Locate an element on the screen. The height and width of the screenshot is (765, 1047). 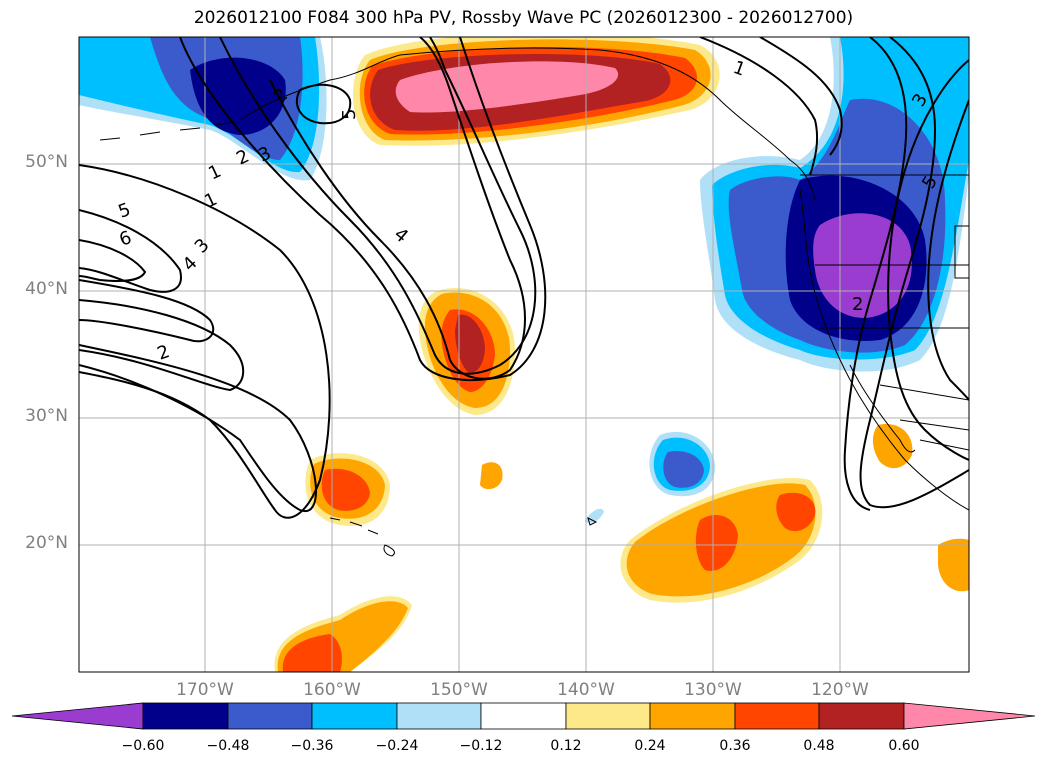
lat-label-20n: 20°N is located at coordinates (46, 543).